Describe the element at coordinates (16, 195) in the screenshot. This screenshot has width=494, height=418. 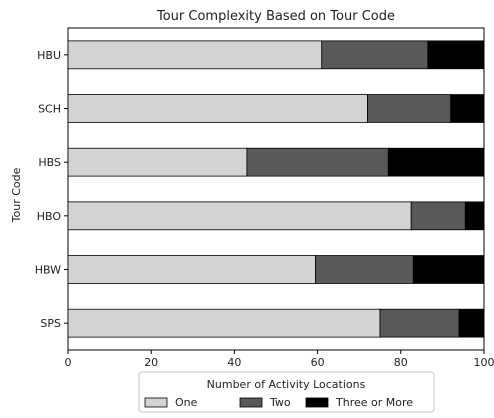
I see `y-axis-label: Tour Code` at that location.